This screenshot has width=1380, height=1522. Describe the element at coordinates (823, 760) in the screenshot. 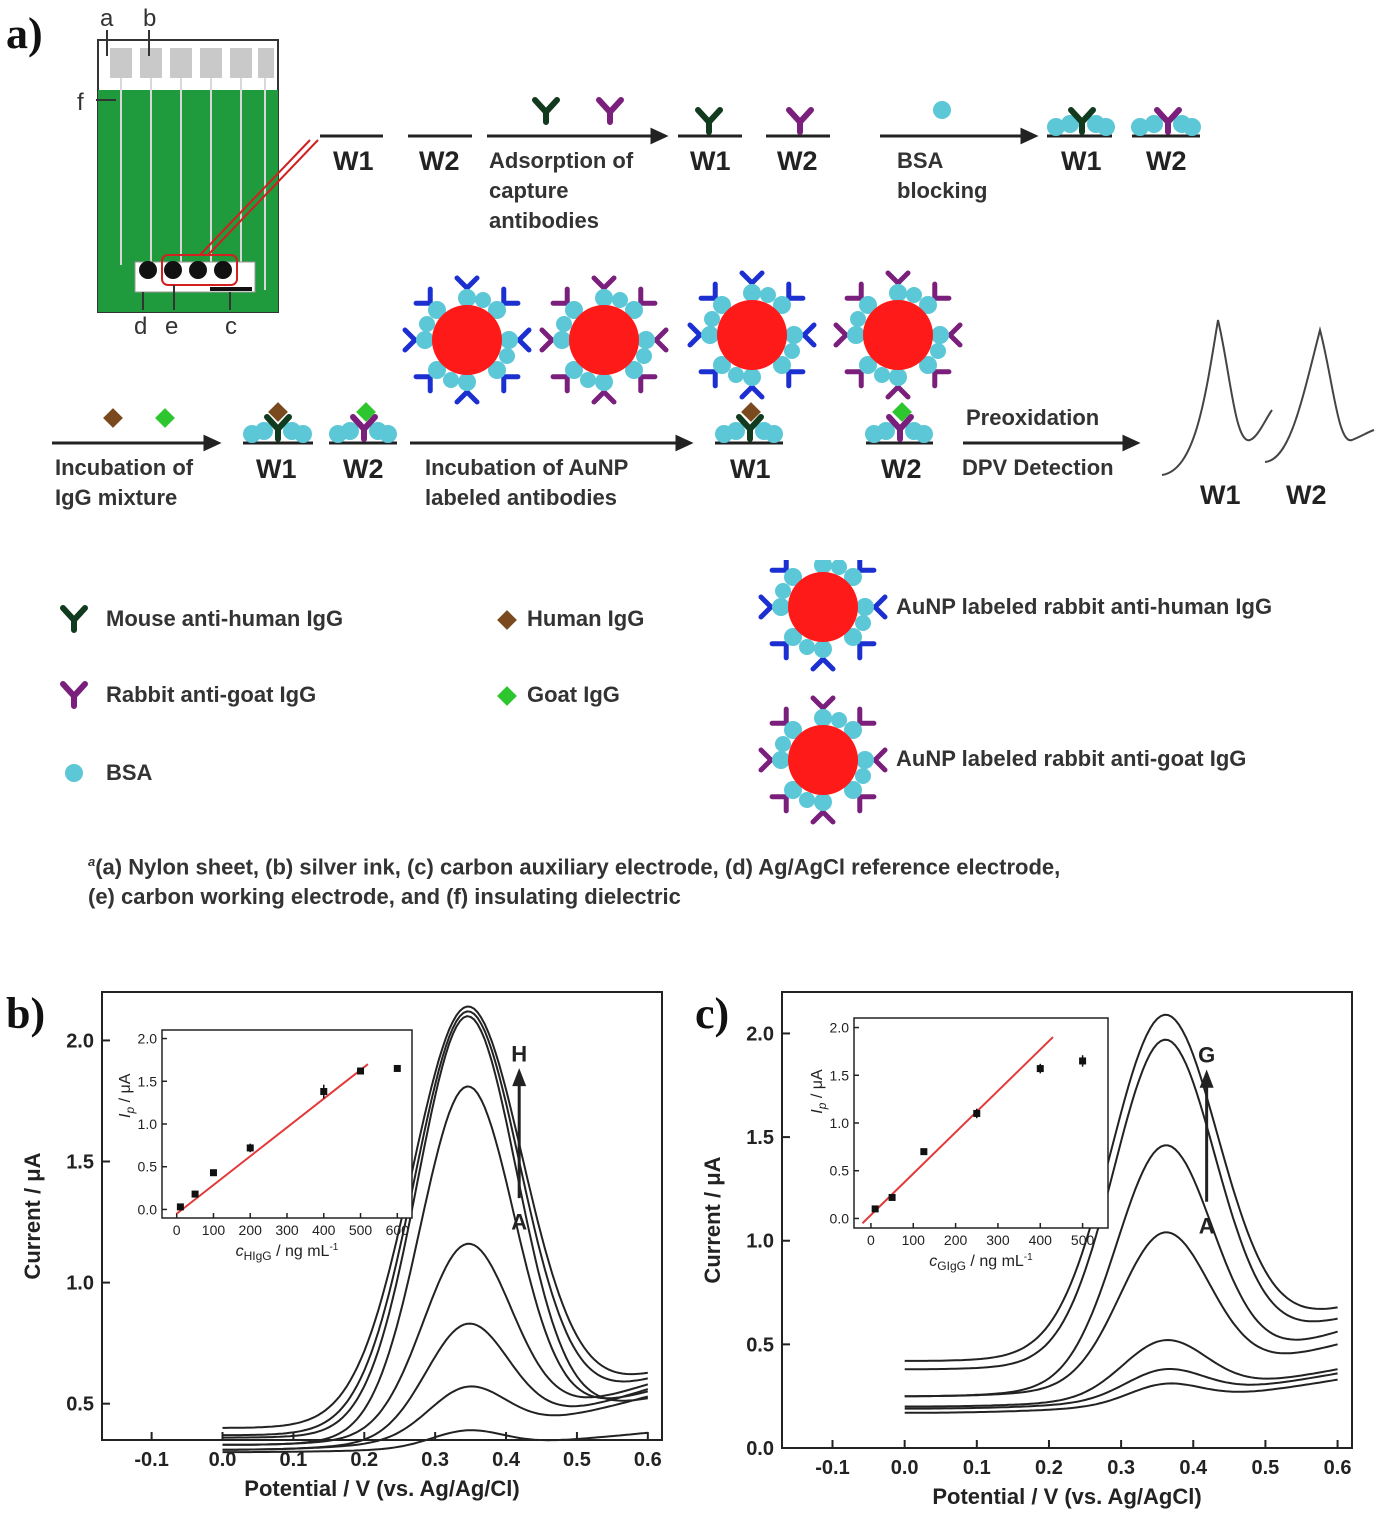

I see `aunp-purple-icon` at that location.